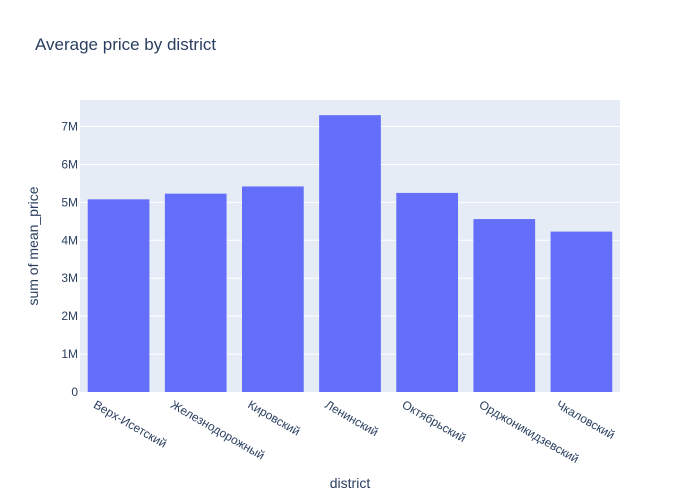 The image size is (700, 500). Describe the element at coordinates (585, 419) in the screenshot. I see `x-tick-label: Чкаловский` at that location.